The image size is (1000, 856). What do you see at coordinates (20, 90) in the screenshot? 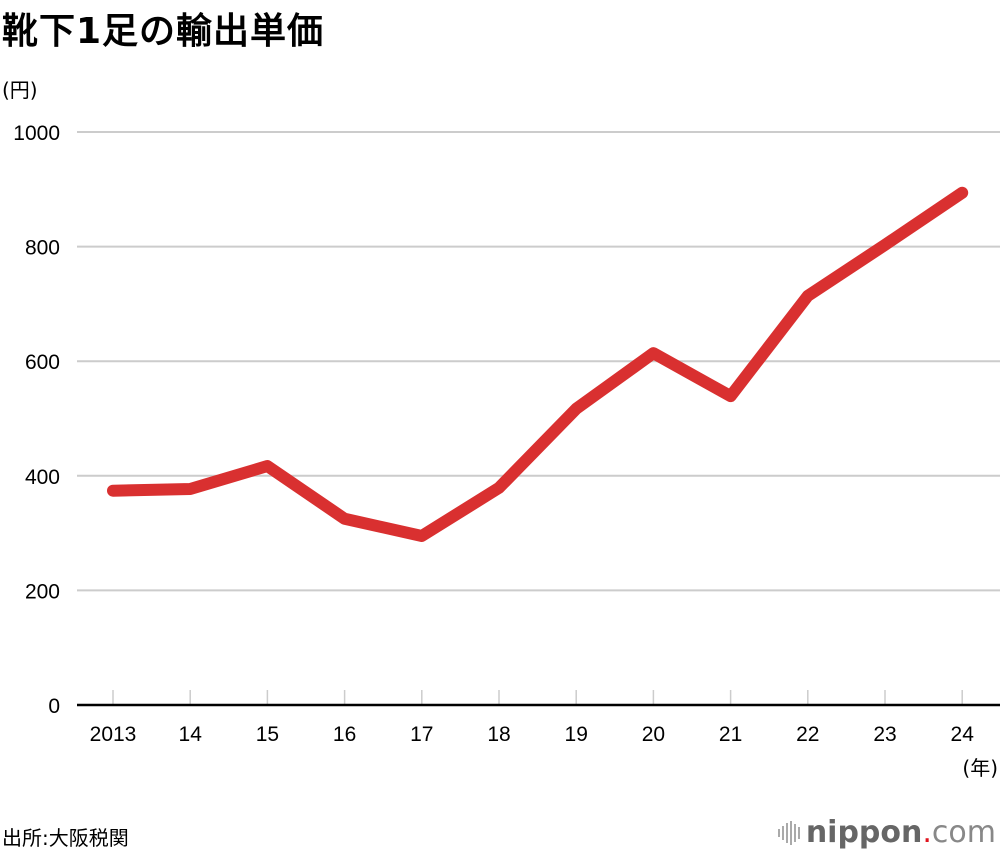
I see `y-axis-unit: (円)` at bounding box center [20, 90].